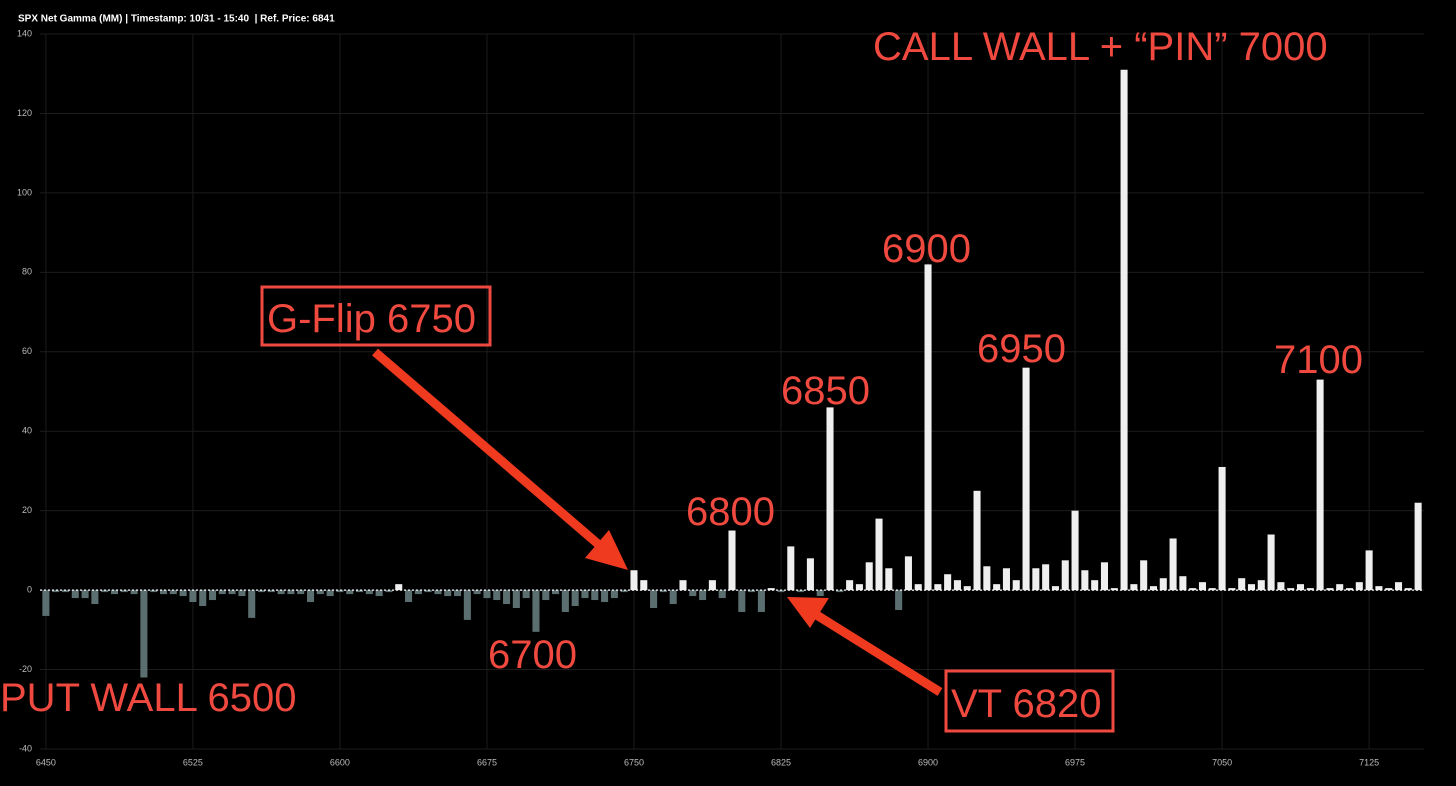 This screenshot has height=786, width=1456. I want to click on annotation: 6700, so click(532, 655).